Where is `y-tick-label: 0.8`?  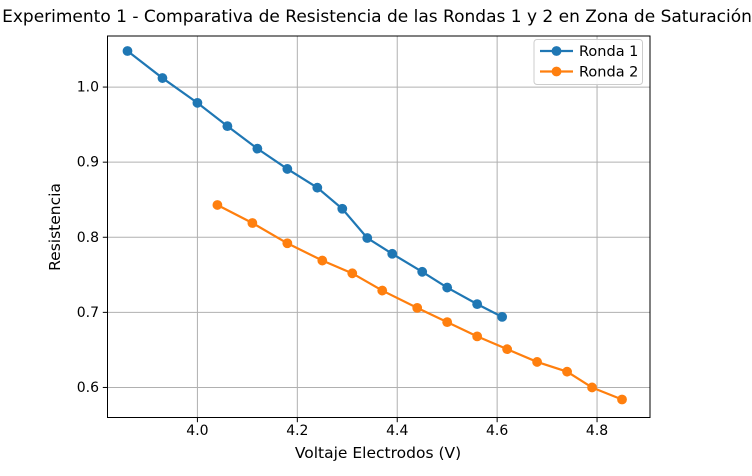 y-tick-label: 0.8 is located at coordinates (88, 238).